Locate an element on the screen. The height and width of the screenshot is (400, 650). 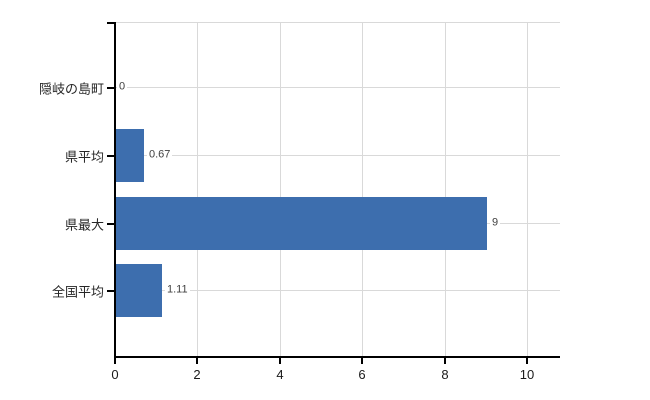
y-axis-line is located at coordinates (115, 189).